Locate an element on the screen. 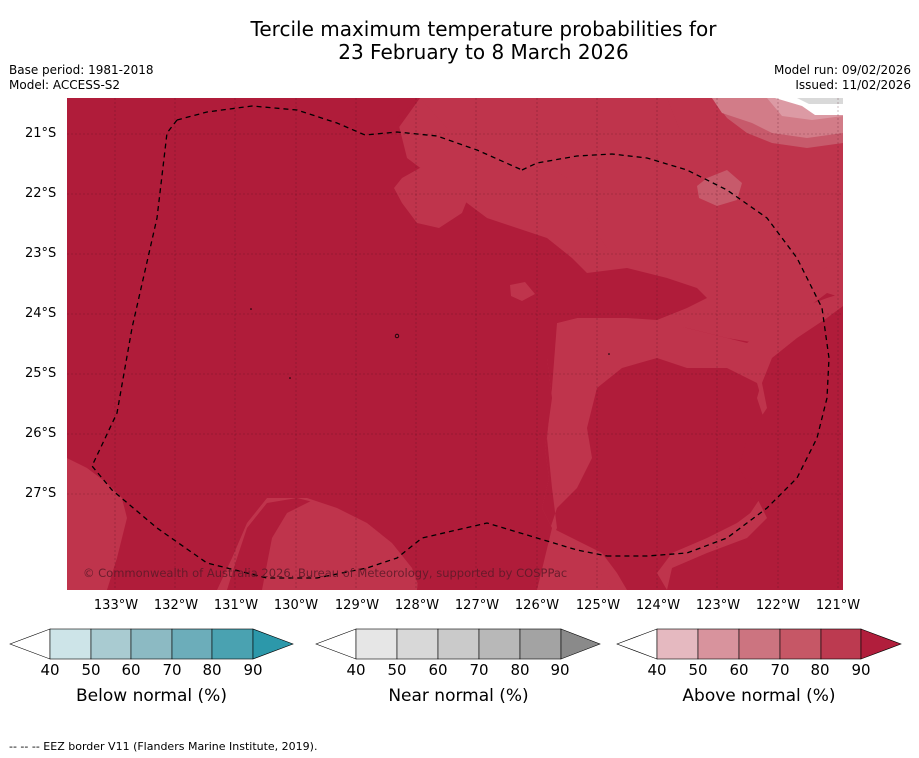  colorbars is located at coordinates (455, 644).